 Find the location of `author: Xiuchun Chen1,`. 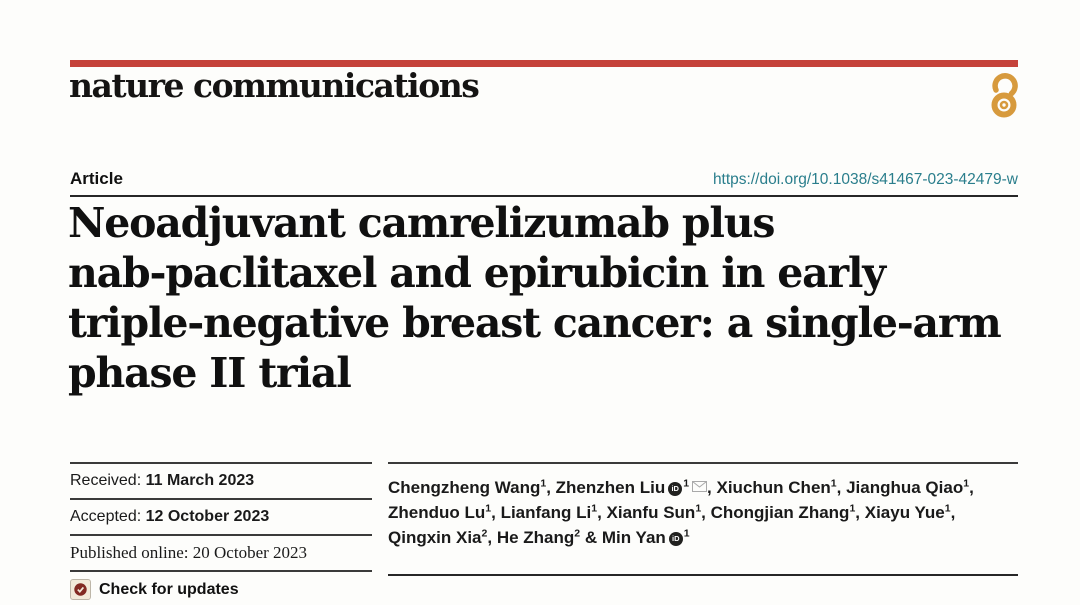

author: Xiuchun Chen1, is located at coordinates (781, 487).